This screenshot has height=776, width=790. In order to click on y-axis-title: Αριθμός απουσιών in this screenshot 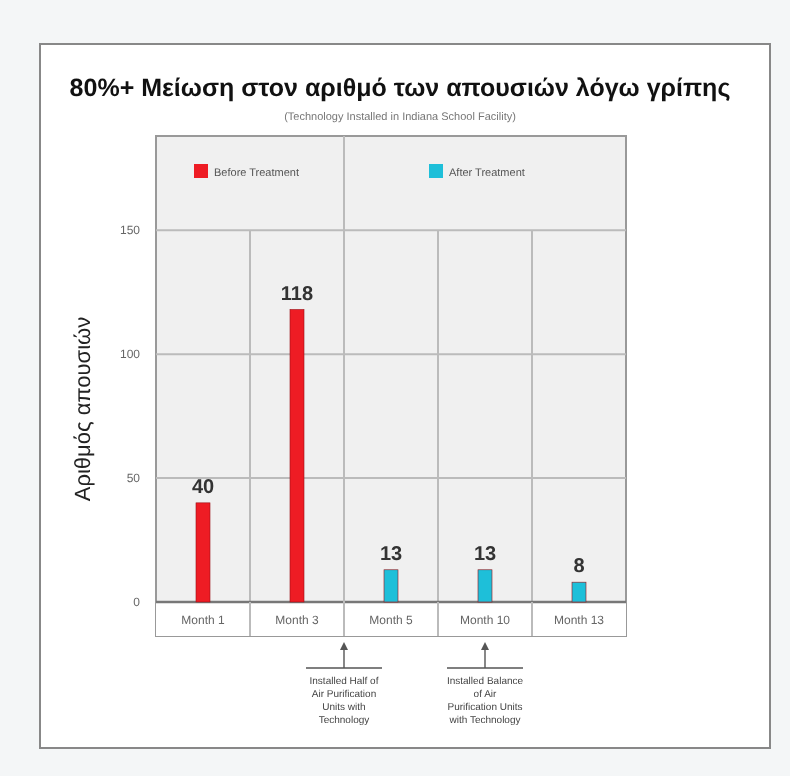, I will do `click(84, 408)`.